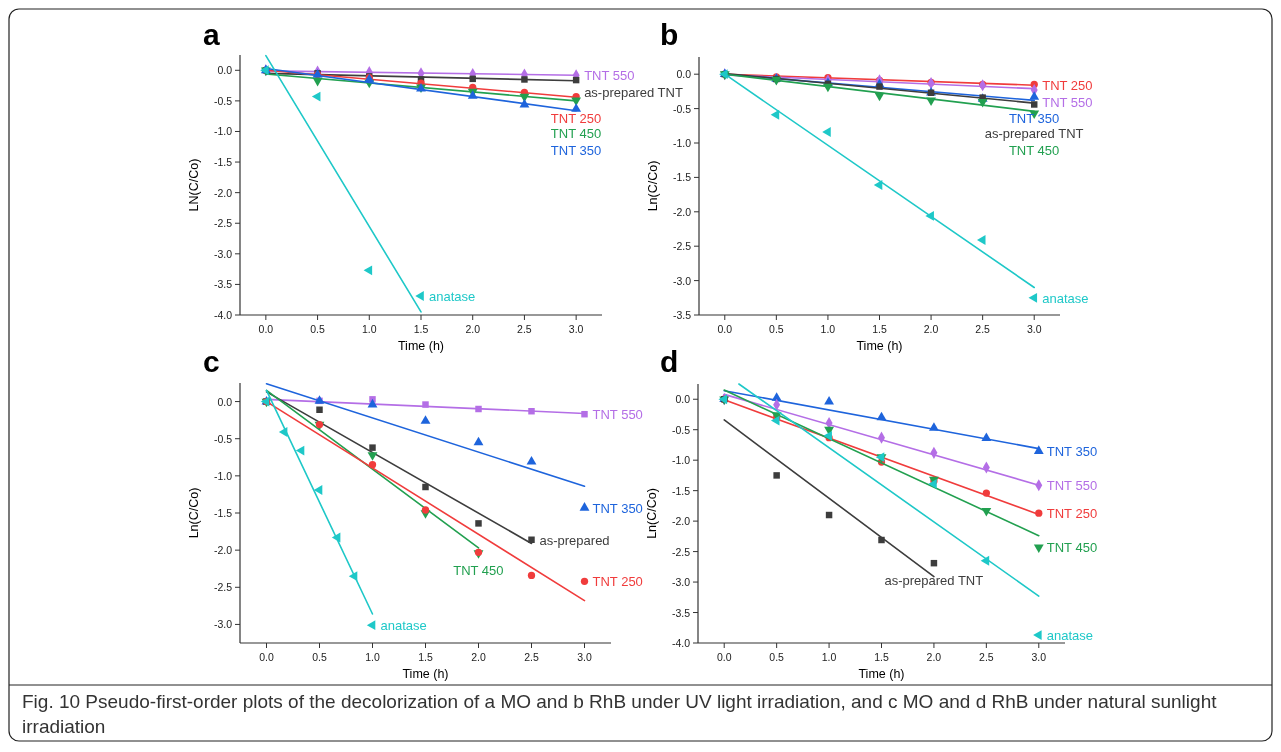 The height and width of the screenshot is (752, 1281). I want to click on series-label: as-prepared, so click(574, 540).